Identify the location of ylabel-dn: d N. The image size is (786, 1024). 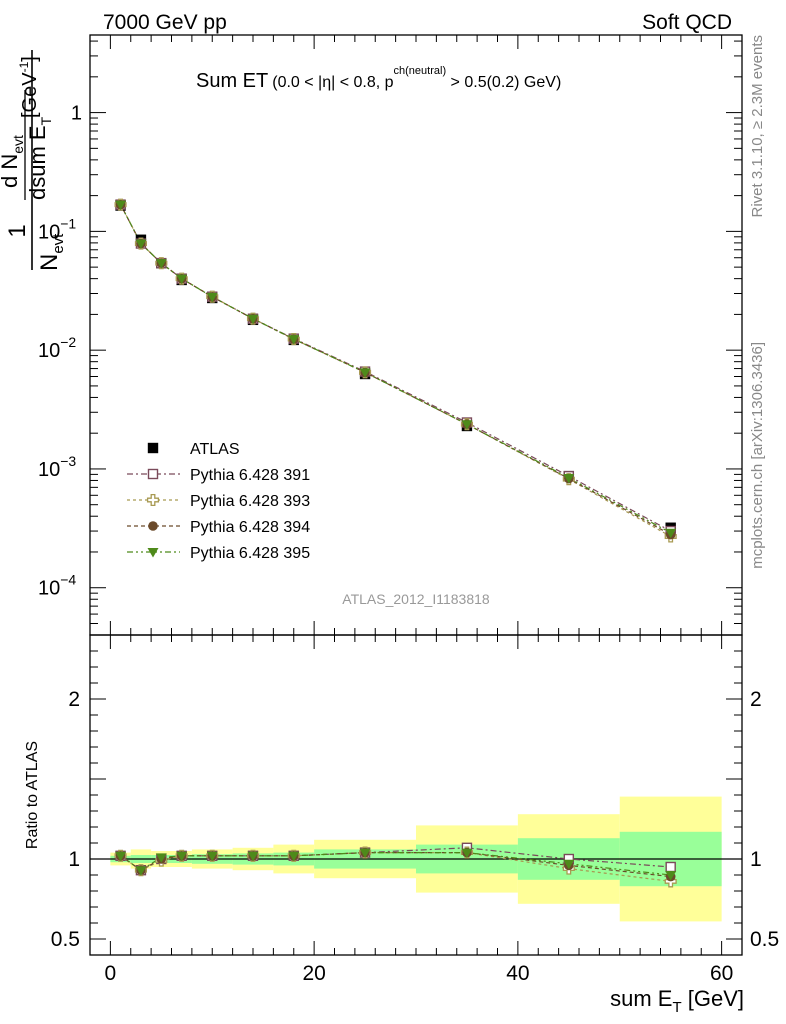
(11, 171).